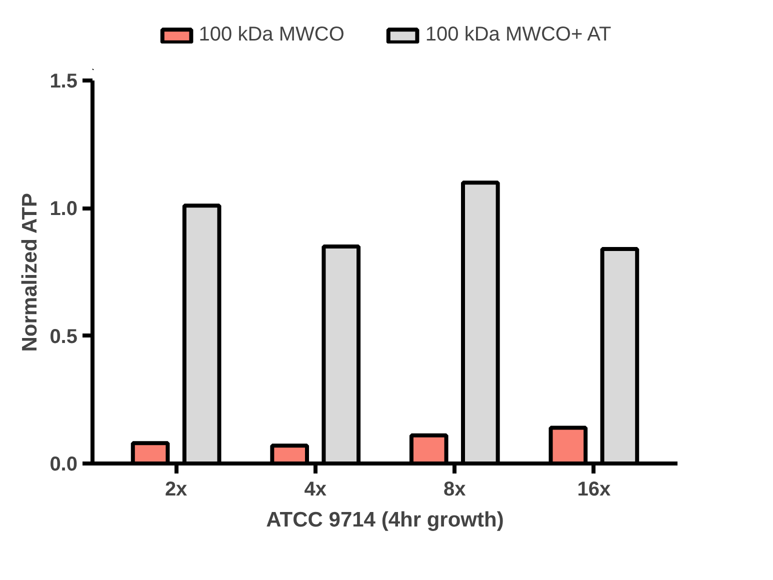 The height and width of the screenshot is (580, 773). Describe the element at coordinates (271, 35) in the screenshot. I see `legend-label: 100 kDa MWCO` at that location.